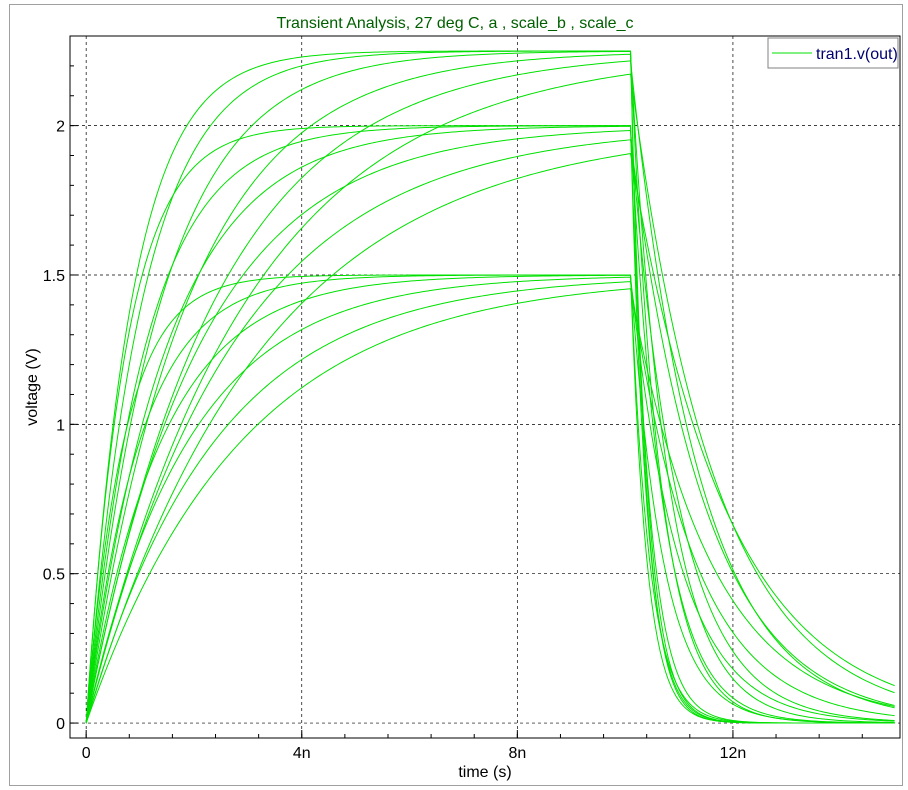 This screenshot has width=908, height=790. I want to click on y-tick-label: 0, so click(60, 724).